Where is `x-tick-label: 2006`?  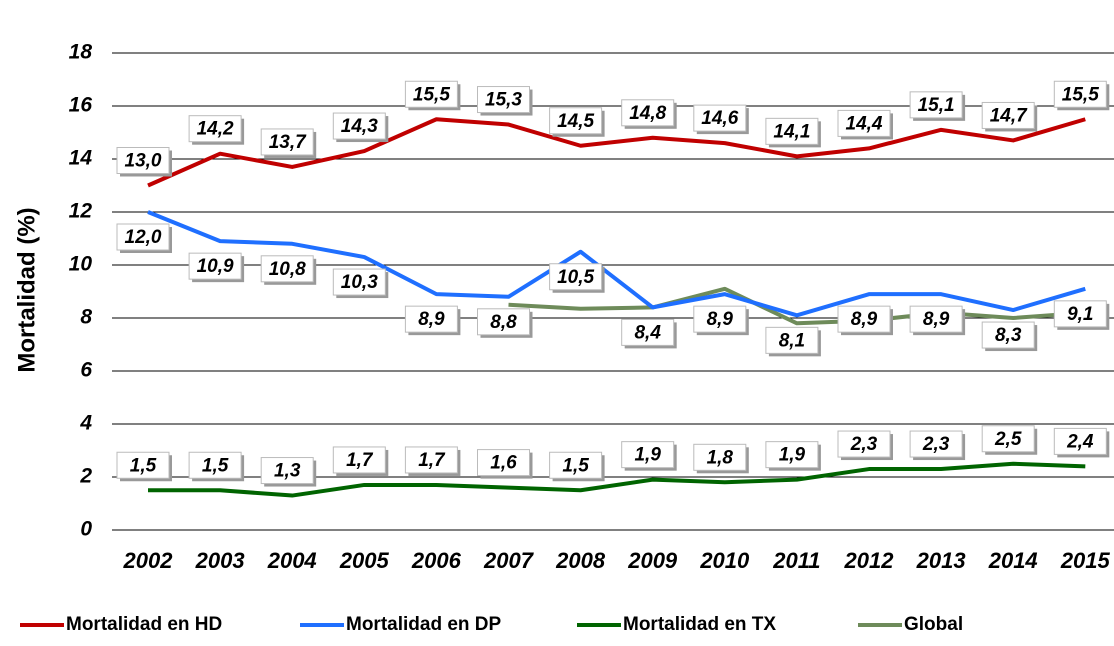 x-tick-label: 2006 is located at coordinates (436, 560).